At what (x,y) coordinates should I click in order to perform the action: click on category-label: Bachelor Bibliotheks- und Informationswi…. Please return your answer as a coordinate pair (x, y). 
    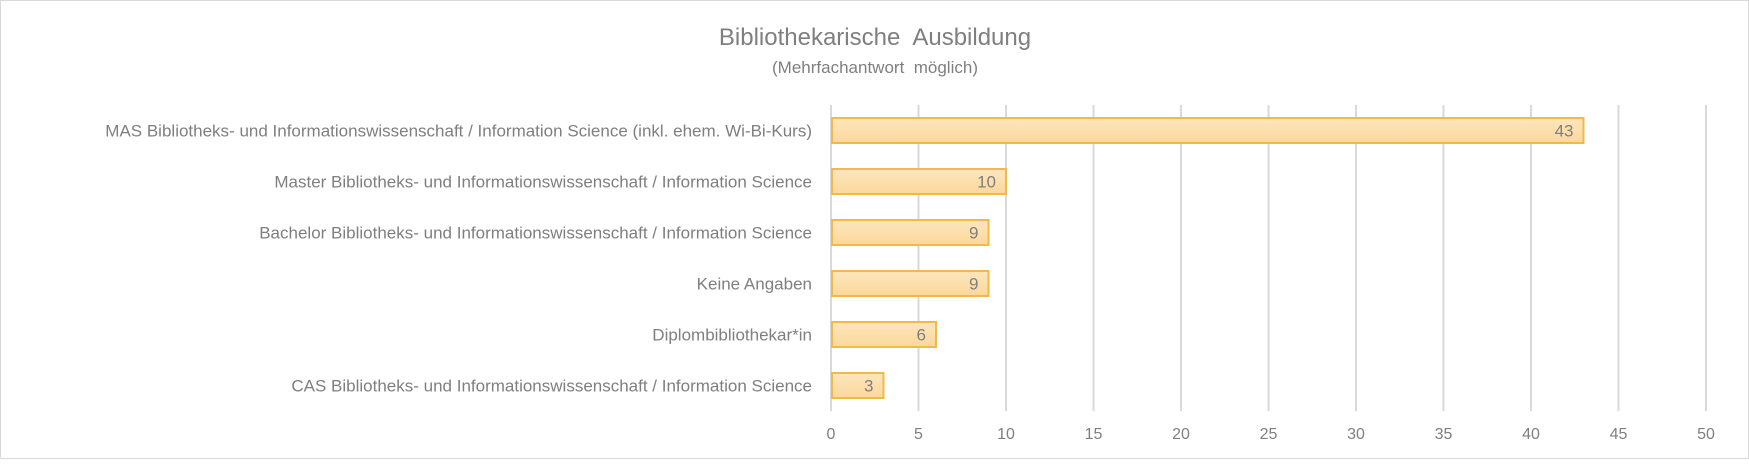
    Looking at the image, I should click on (535, 233).